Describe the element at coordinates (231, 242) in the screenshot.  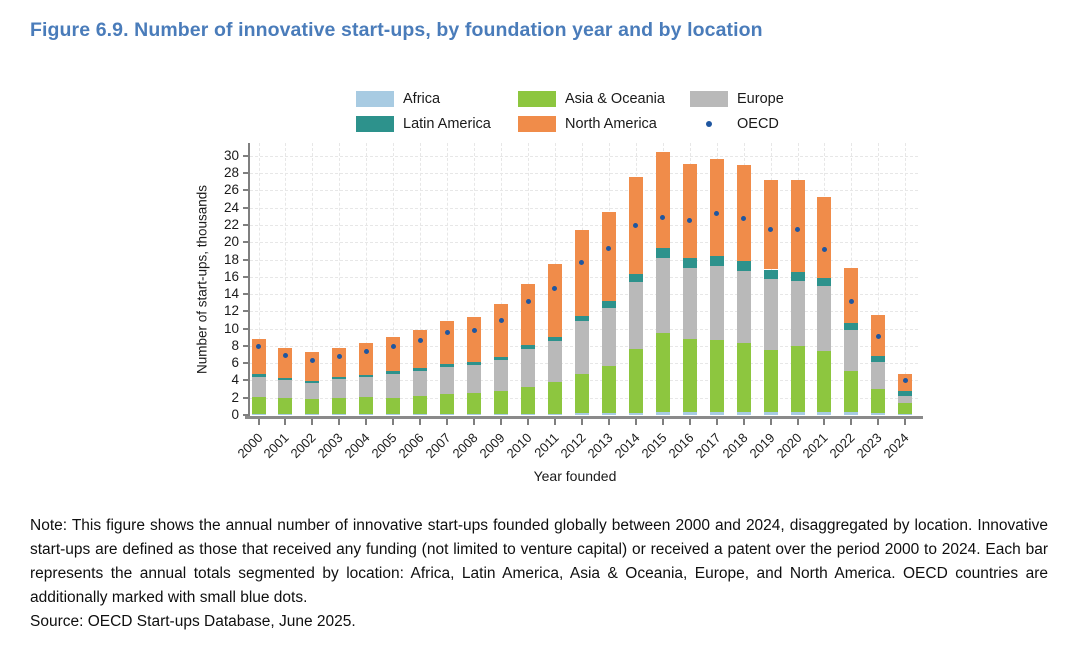
I see `y-tick-label: 20` at that location.